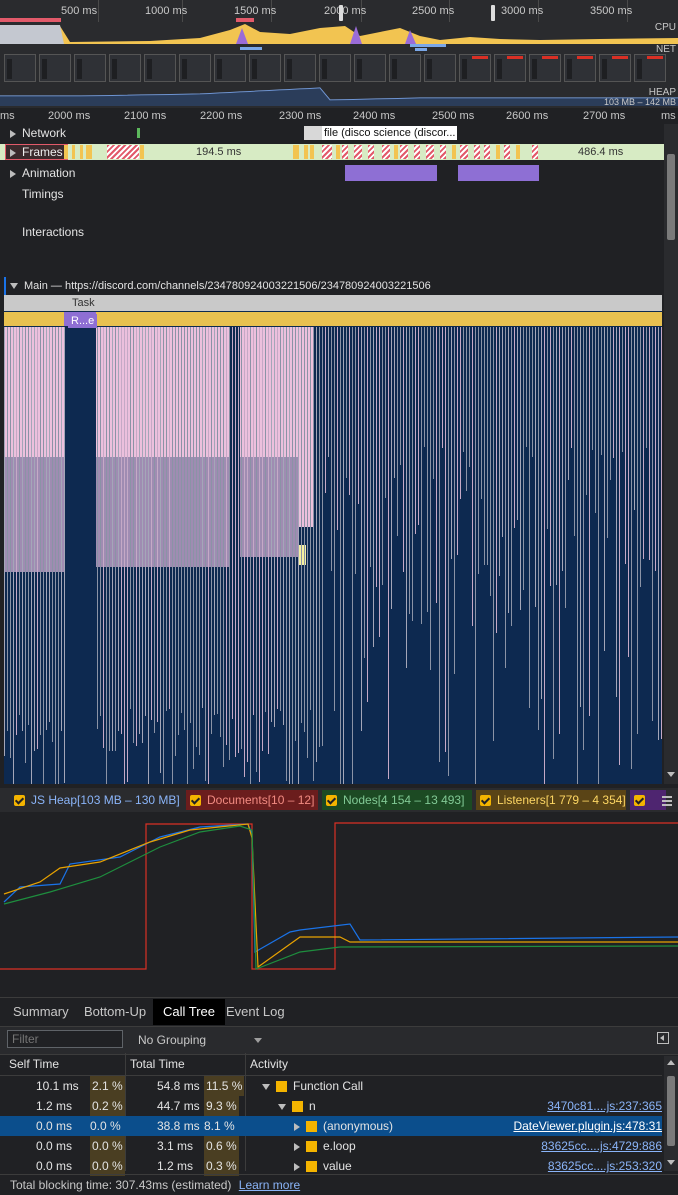  Describe the element at coordinates (397, 800) in the screenshot. I see `memory-legend-item: Nodes[4 154 – 13 493]` at that location.